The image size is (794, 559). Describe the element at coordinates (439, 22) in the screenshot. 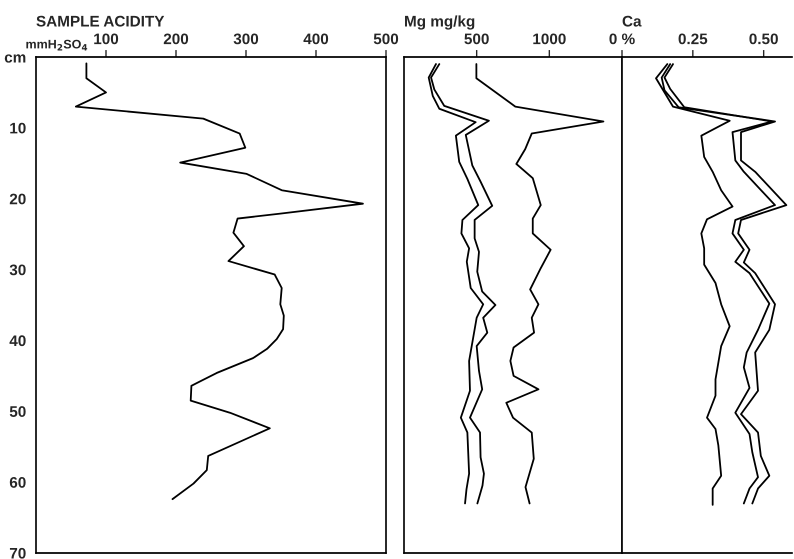

I see `chart-title: Mg mg/kg` at that location.